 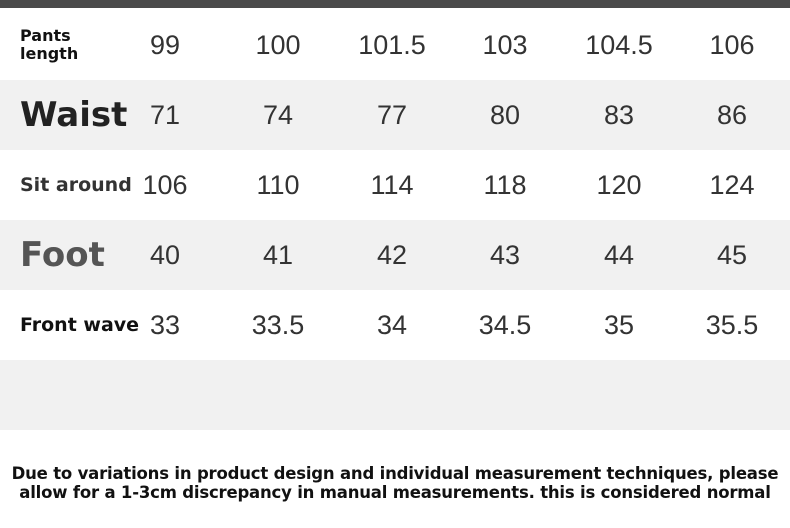 What do you see at coordinates (505, 114) in the screenshot?
I see `cell-value: 80` at bounding box center [505, 114].